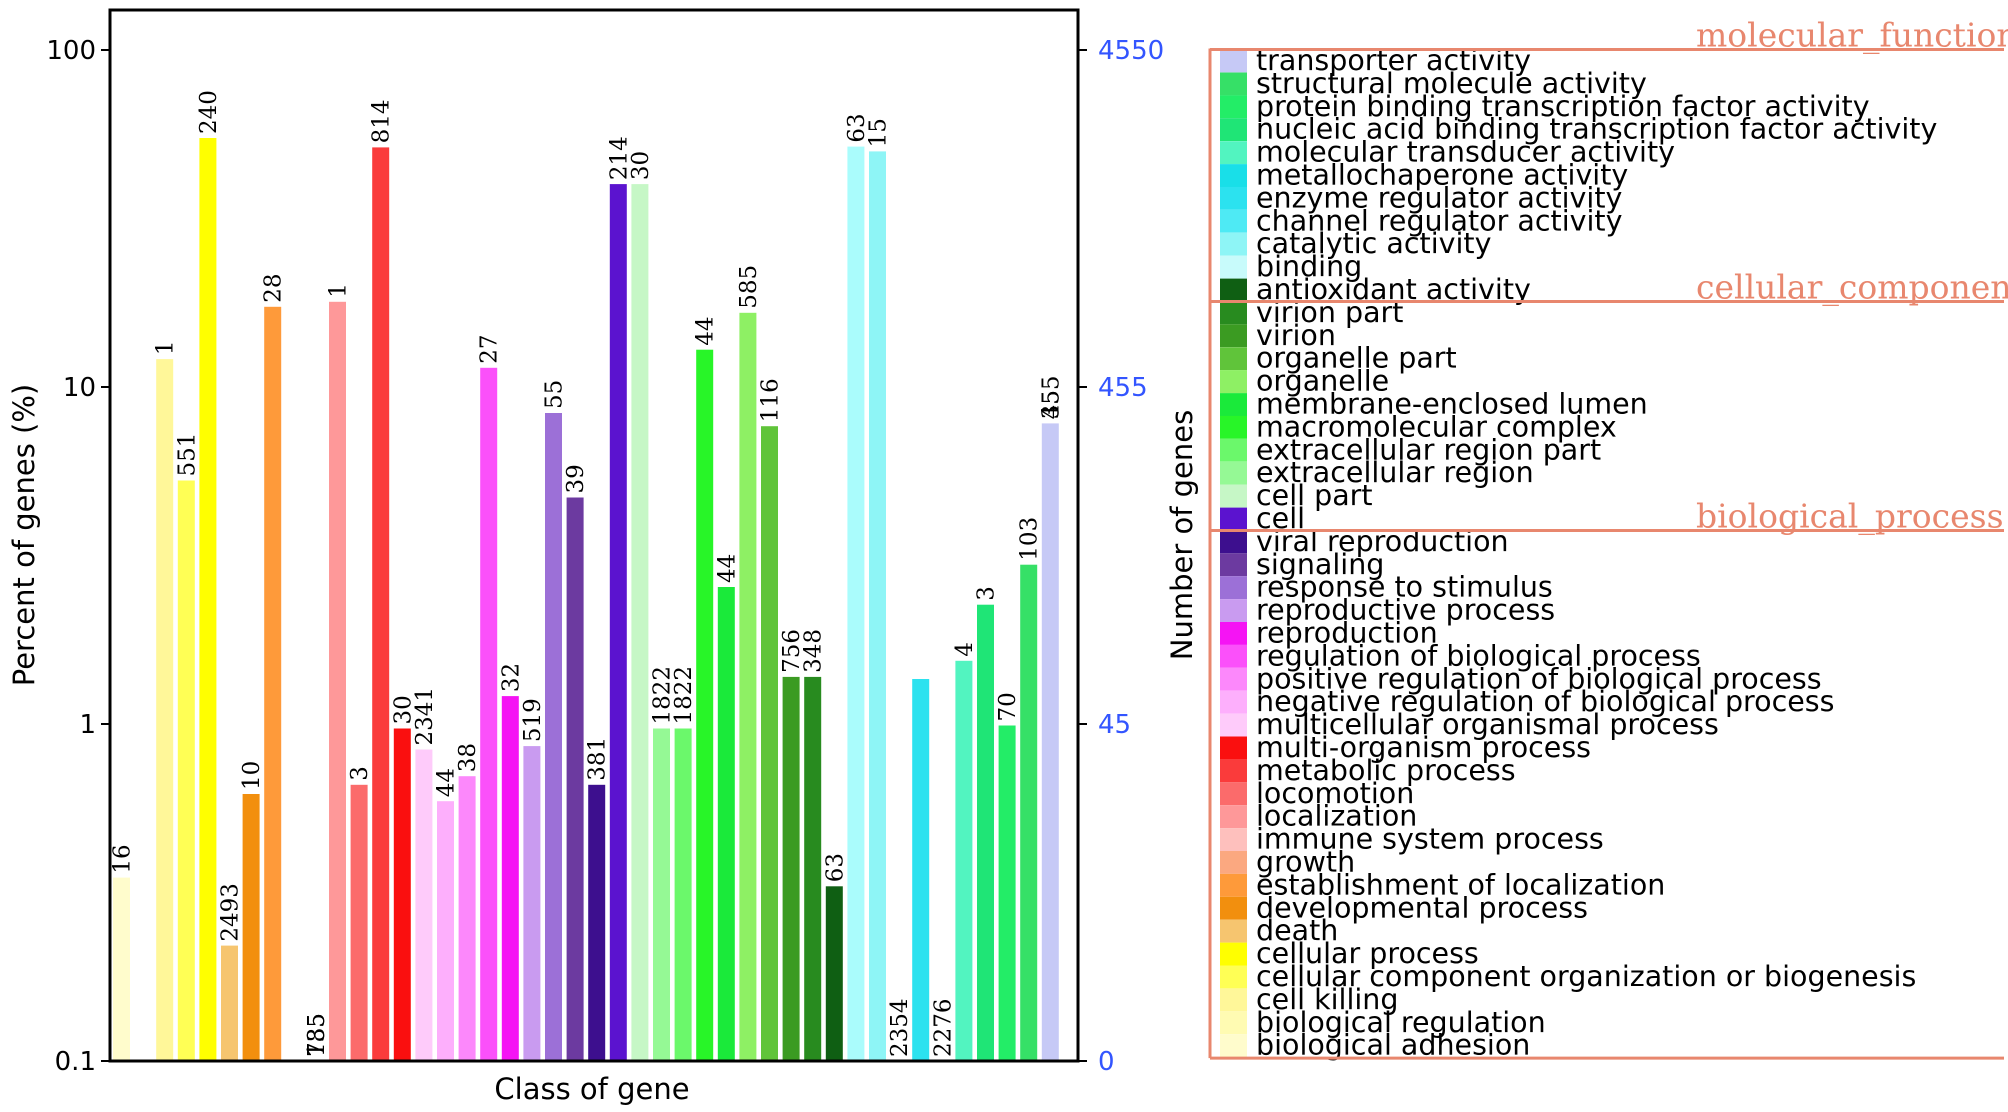 The height and width of the screenshot is (1112, 2008). What do you see at coordinates (1309, 266) in the screenshot?
I see `legend-label: binding` at bounding box center [1309, 266].